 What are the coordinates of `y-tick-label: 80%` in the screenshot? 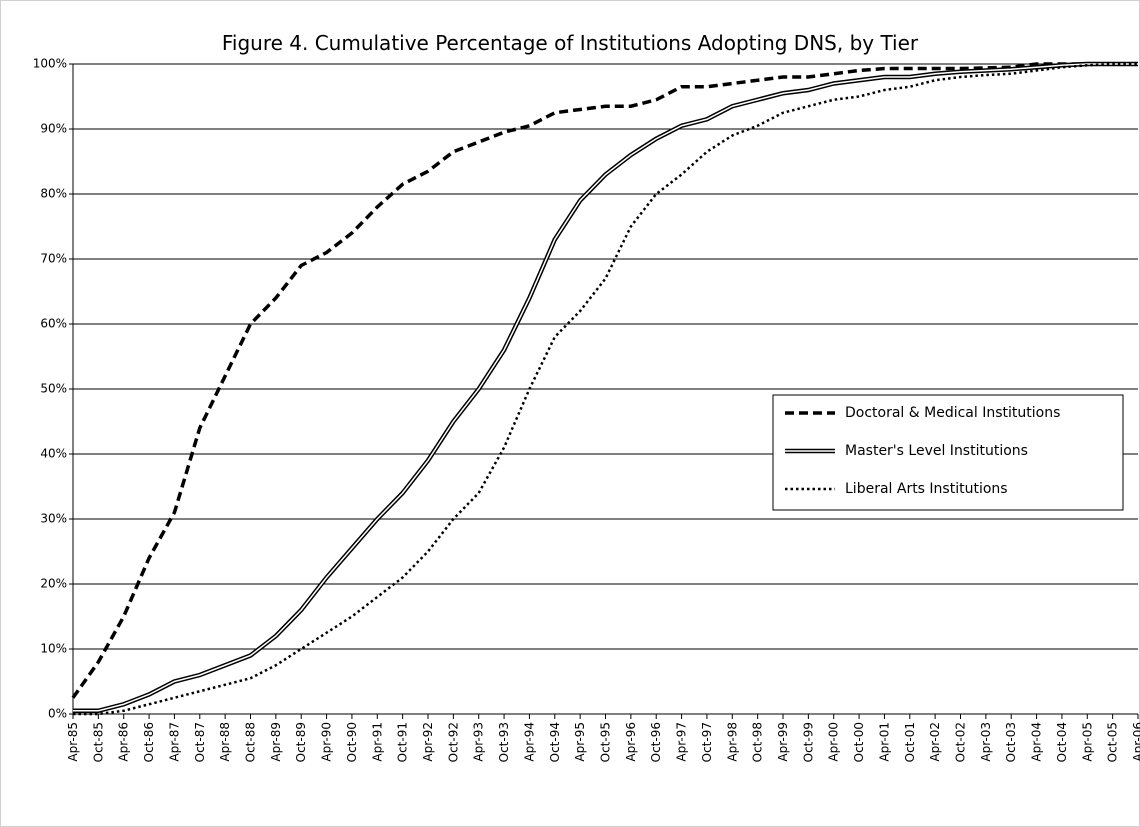 It's located at (53, 194).